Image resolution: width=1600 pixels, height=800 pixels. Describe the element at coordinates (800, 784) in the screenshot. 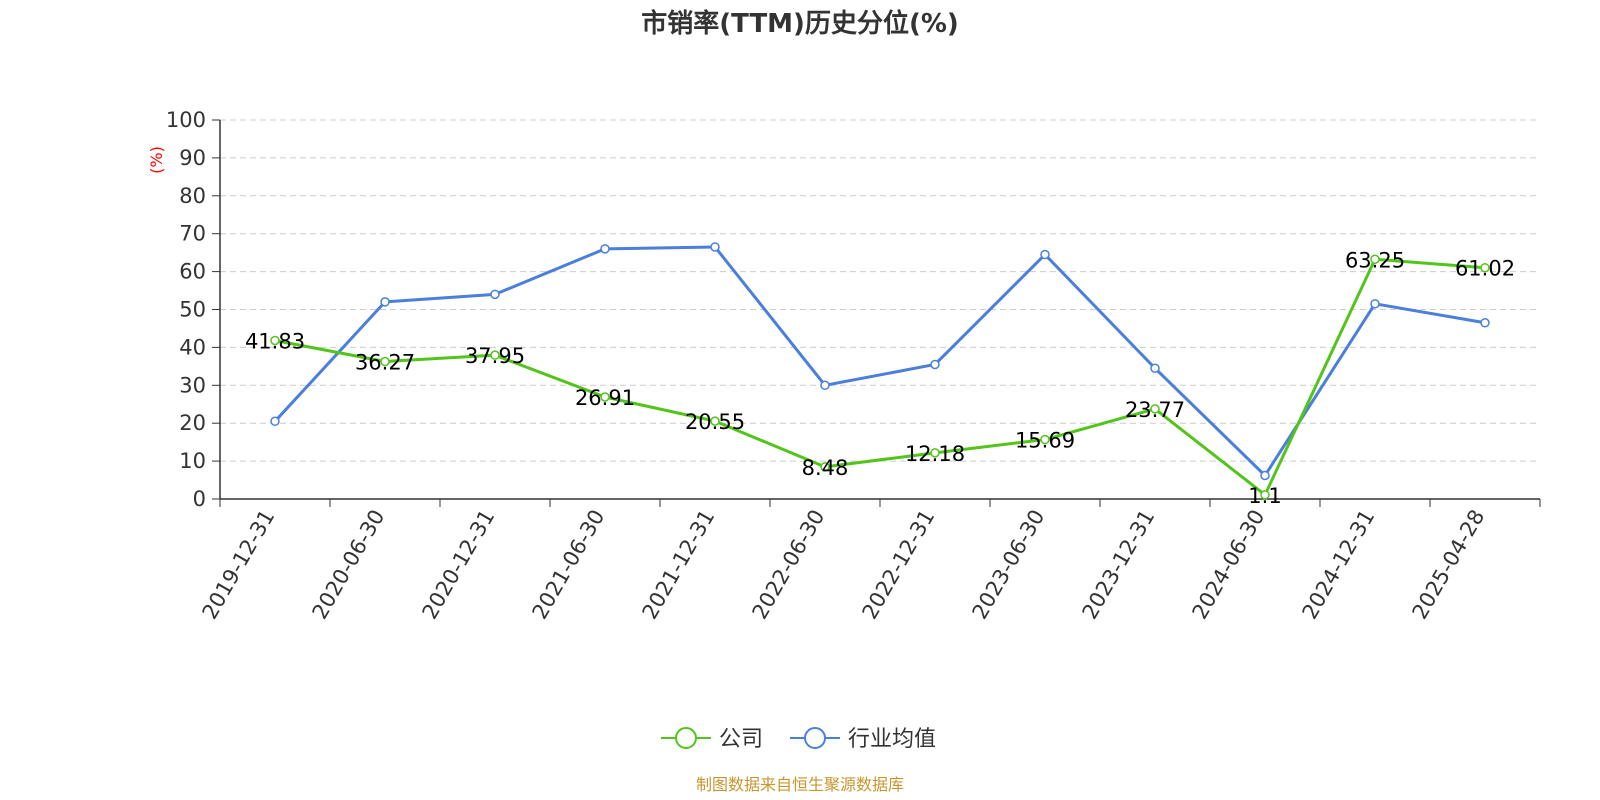

I see `source-note: 制图数据来自恒生聚源数据库` at that location.